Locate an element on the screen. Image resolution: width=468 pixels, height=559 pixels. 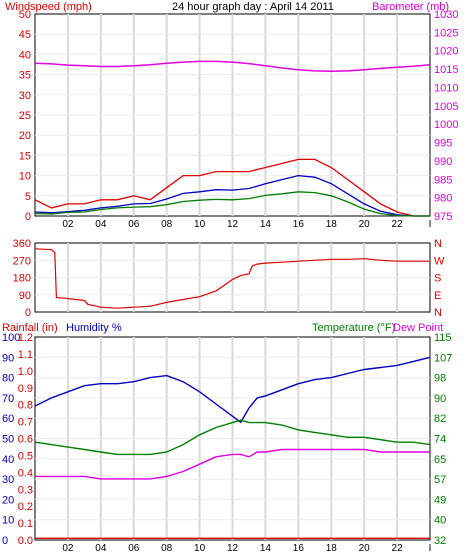
rain-left-tick-label: 0.8 is located at coordinates (25, 406).